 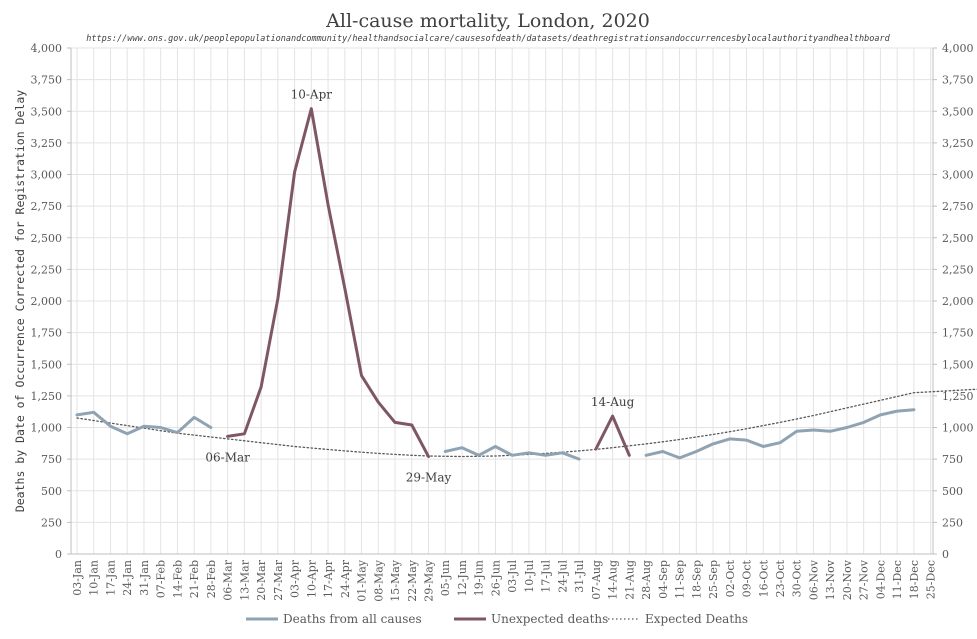 I want to click on x-tick-label: 23-Oct, so click(x=780, y=578).